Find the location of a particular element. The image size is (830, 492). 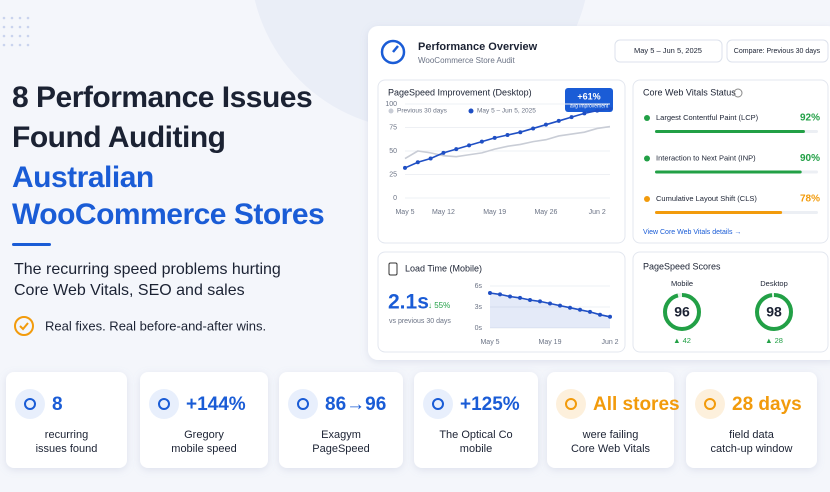

headline: Australian is located at coordinates (83, 177).